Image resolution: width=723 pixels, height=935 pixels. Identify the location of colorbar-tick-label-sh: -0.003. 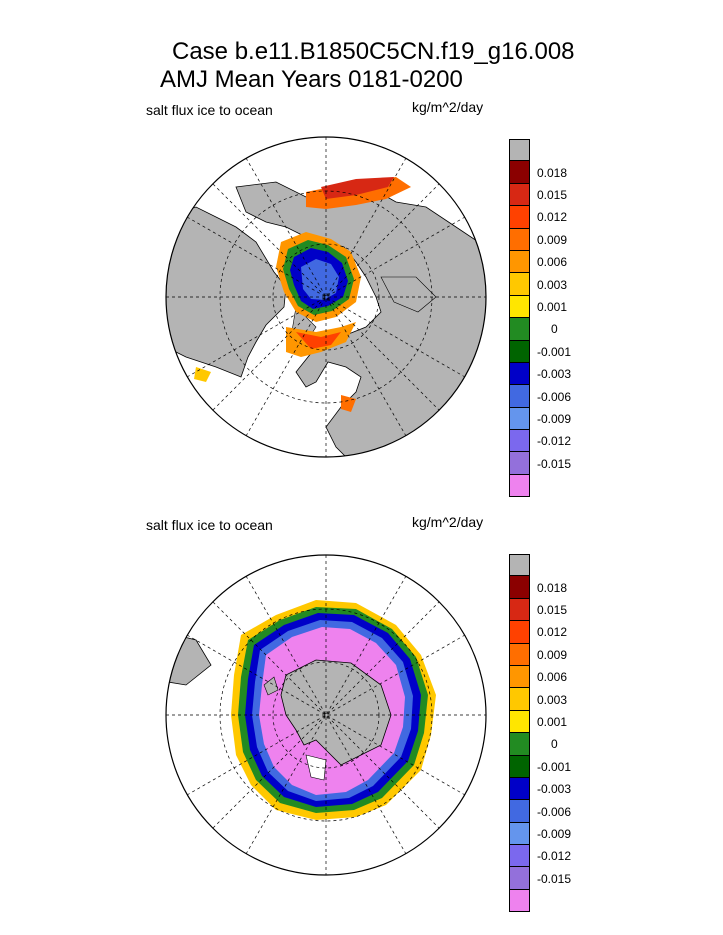
(554, 789).